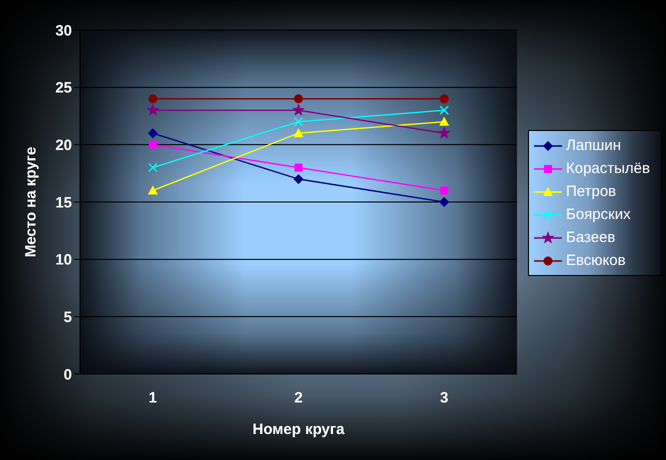  Describe the element at coordinates (444, 398) in the screenshot. I see `x-tick-label: 3` at that location.